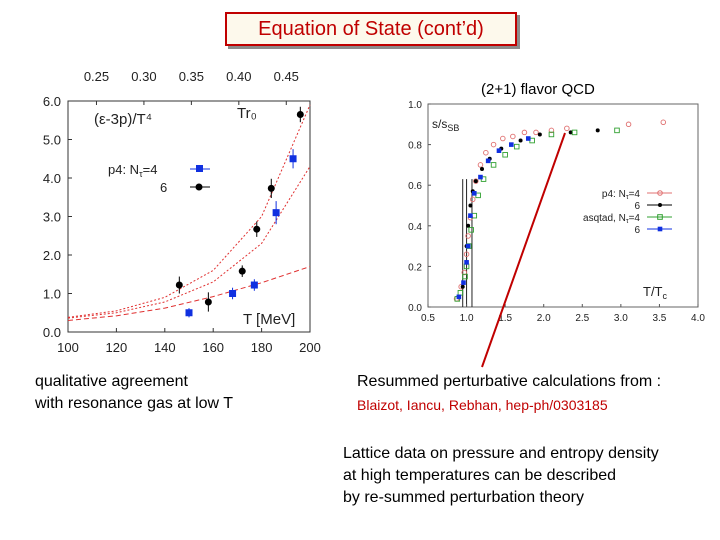 The width and height of the screenshot is (720, 540). Describe the element at coordinates (52, 217) in the screenshot. I see `chart1-ytick-label: 3.0` at that location.